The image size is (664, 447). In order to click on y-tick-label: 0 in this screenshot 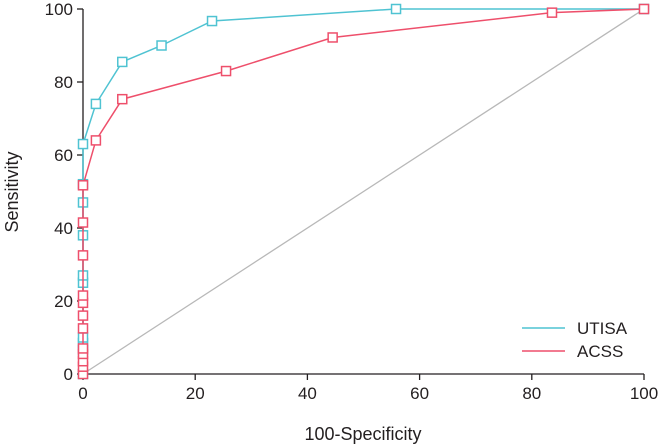, I will do `click(68, 374)`.